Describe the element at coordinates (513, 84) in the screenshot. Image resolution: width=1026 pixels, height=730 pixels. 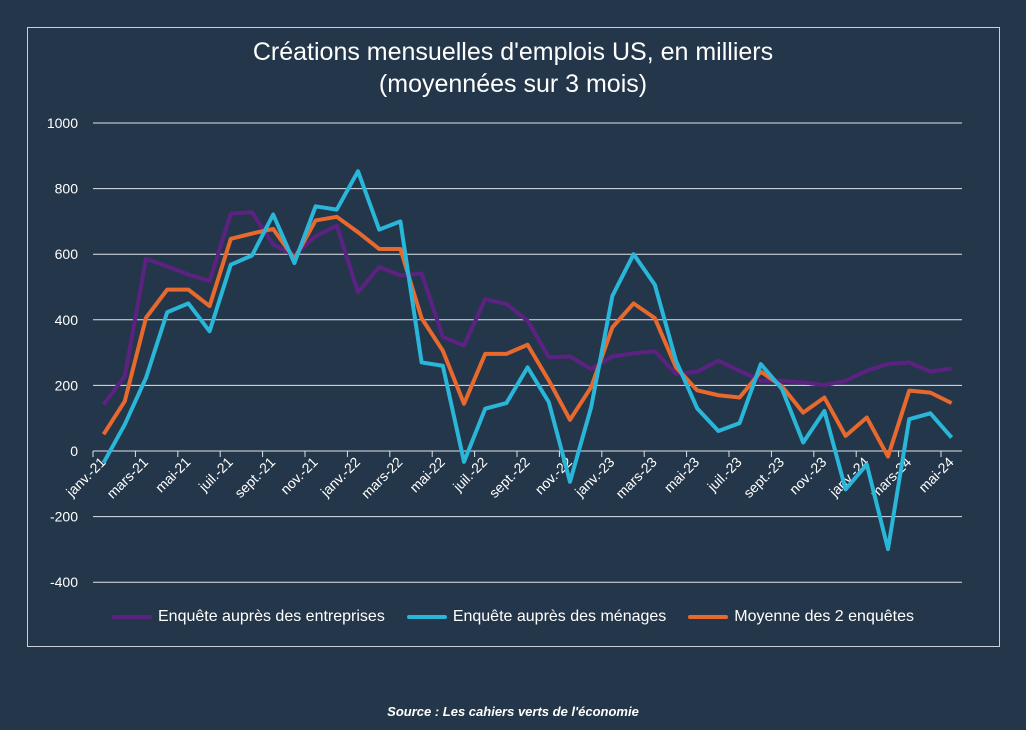
I see `chart-subtitle: (moyennées sur 3 mois)` at that location.